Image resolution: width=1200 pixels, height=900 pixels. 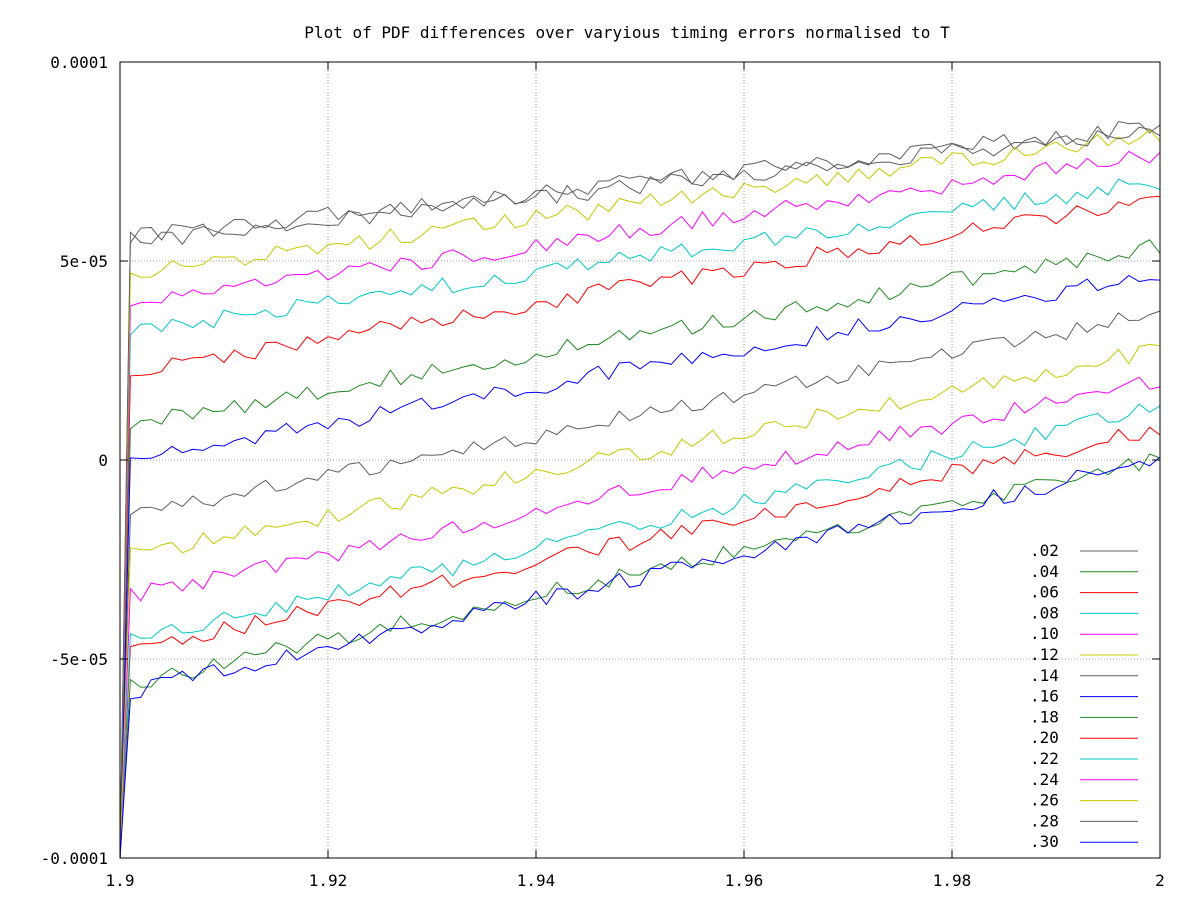 What do you see at coordinates (1044, 737) in the screenshot?
I see `legend-label: .20` at bounding box center [1044, 737].